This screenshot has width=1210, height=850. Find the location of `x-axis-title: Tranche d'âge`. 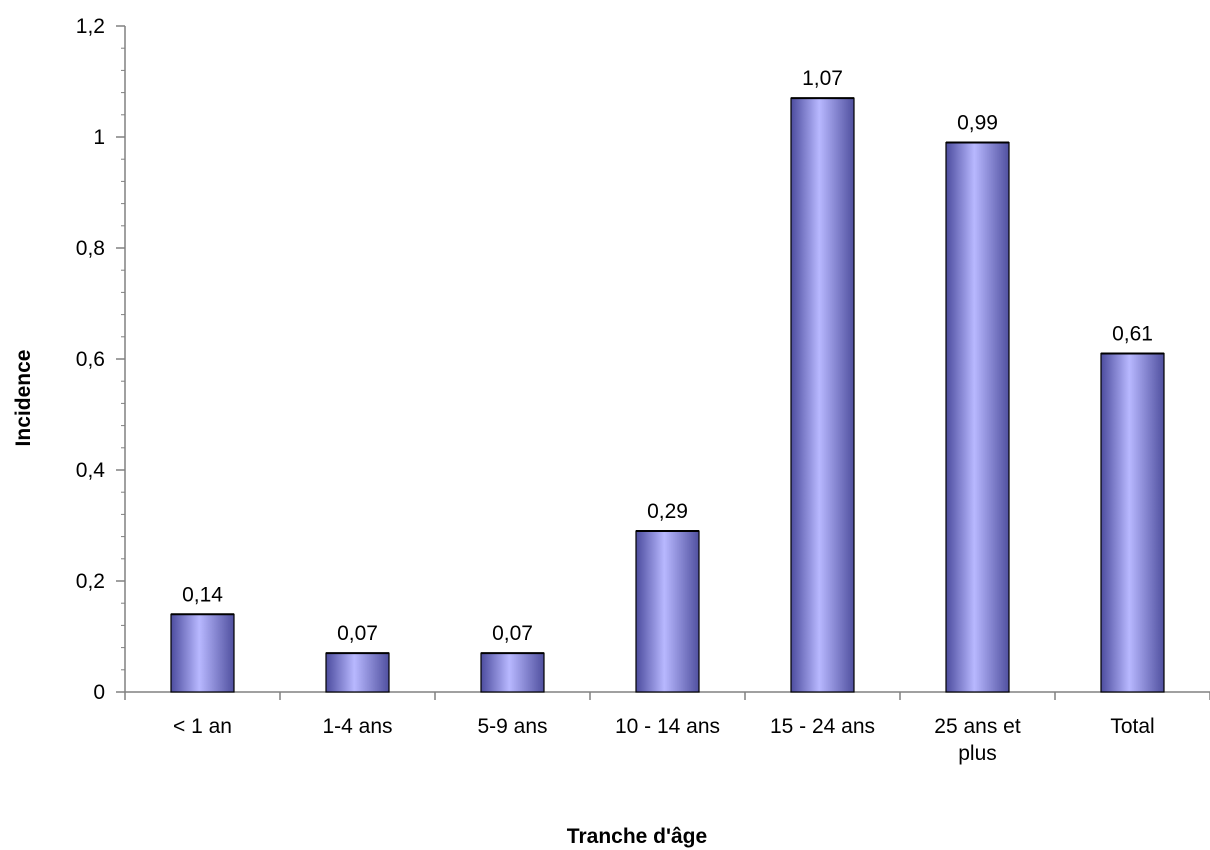

x-axis-title: Tranche d'âge is located at coordinates (637, 836).